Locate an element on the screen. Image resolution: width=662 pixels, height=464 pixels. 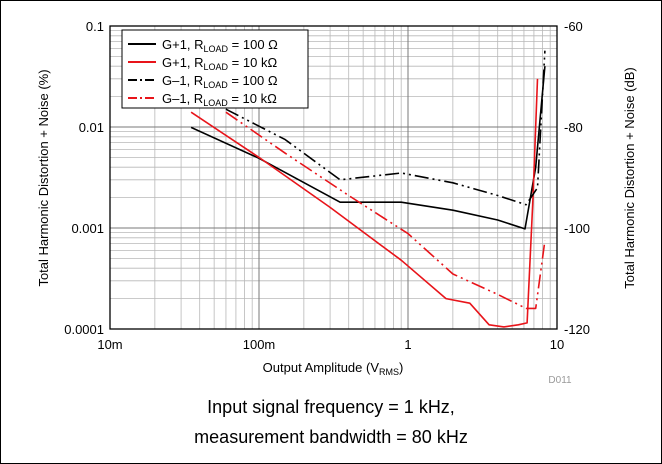
legend-label: G–1, RLOAD = 100 Ω is located at coordinates (220, 81).